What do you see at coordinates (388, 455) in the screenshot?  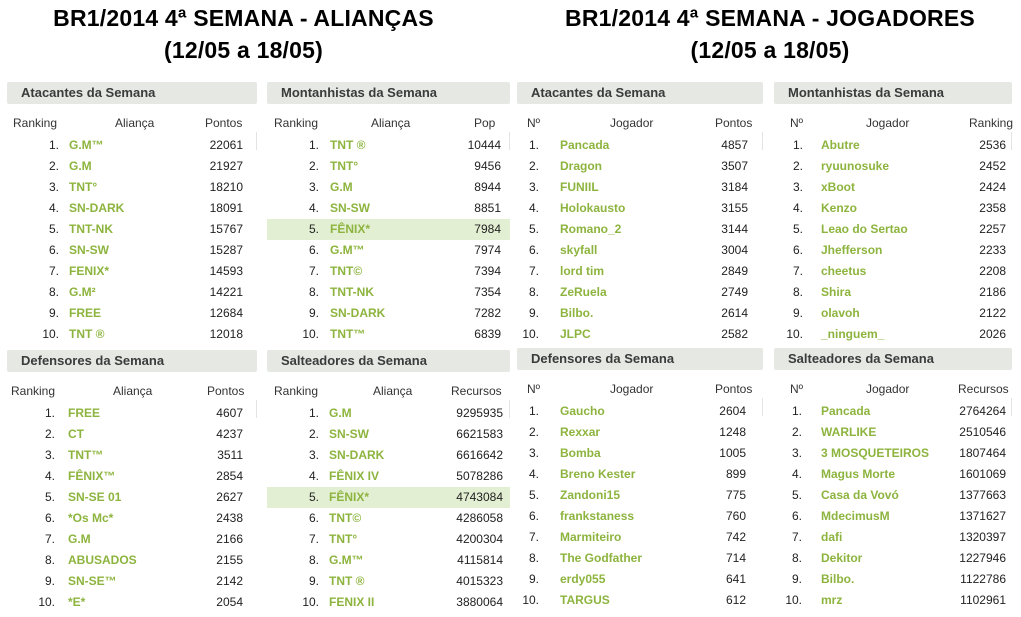 I see `ranking-row: 3. SN-DARK 6616642` at bounding box center [388, 455].